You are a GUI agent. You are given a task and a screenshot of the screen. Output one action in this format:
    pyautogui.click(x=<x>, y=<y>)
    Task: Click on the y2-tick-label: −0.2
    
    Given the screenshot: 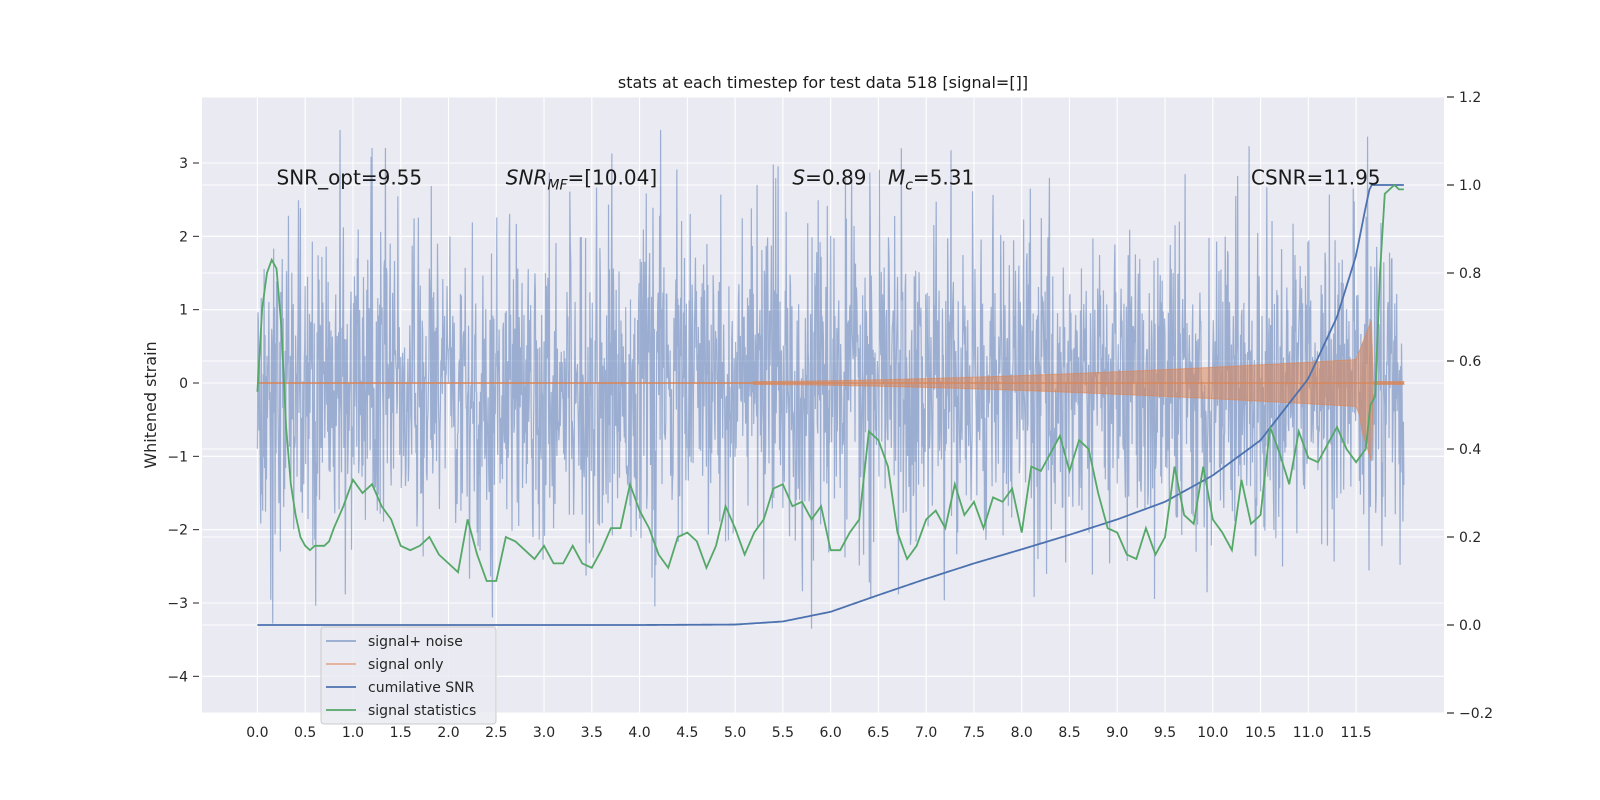 What is the action you would take?
    pyautogui.click(x=1476, y=714)
    